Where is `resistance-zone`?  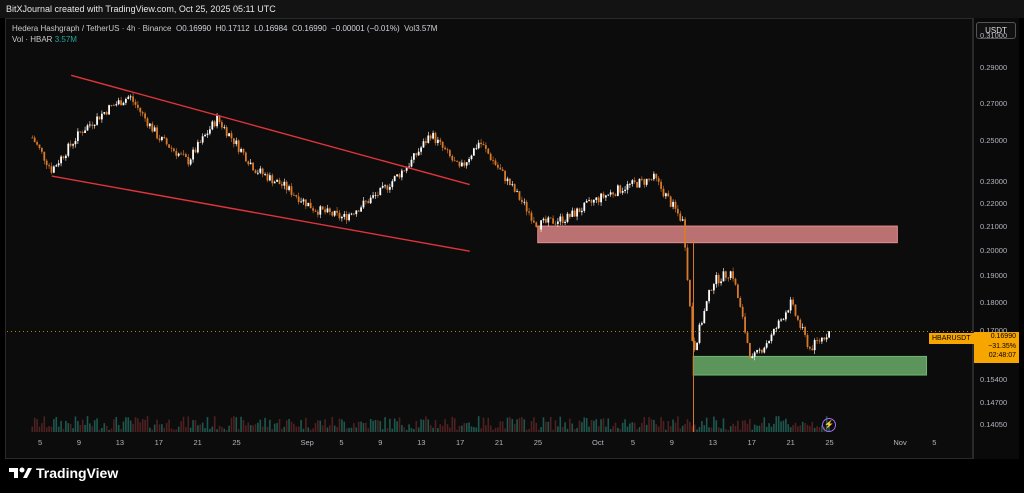 resistance-zone is located at coordinates (717, 234).